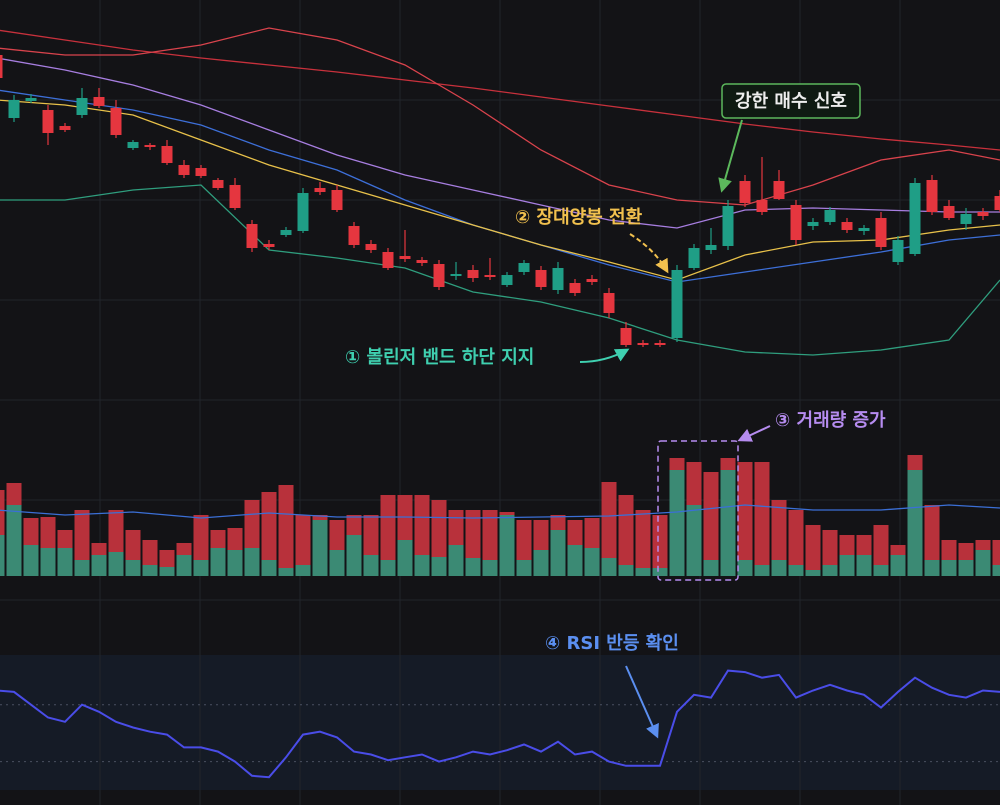 The width and height of the screenshot is (1000, 805). Describe the element at coordinates (791, 101) in the screenshot. I see `annotation-box` at that location.